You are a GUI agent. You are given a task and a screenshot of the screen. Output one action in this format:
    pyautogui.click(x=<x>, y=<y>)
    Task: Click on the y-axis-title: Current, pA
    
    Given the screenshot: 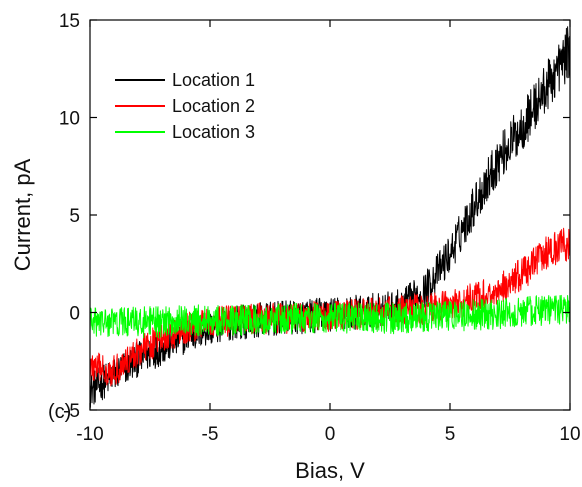 What is the action you would take?
    pyautogui.click(x=22, y=214)
    